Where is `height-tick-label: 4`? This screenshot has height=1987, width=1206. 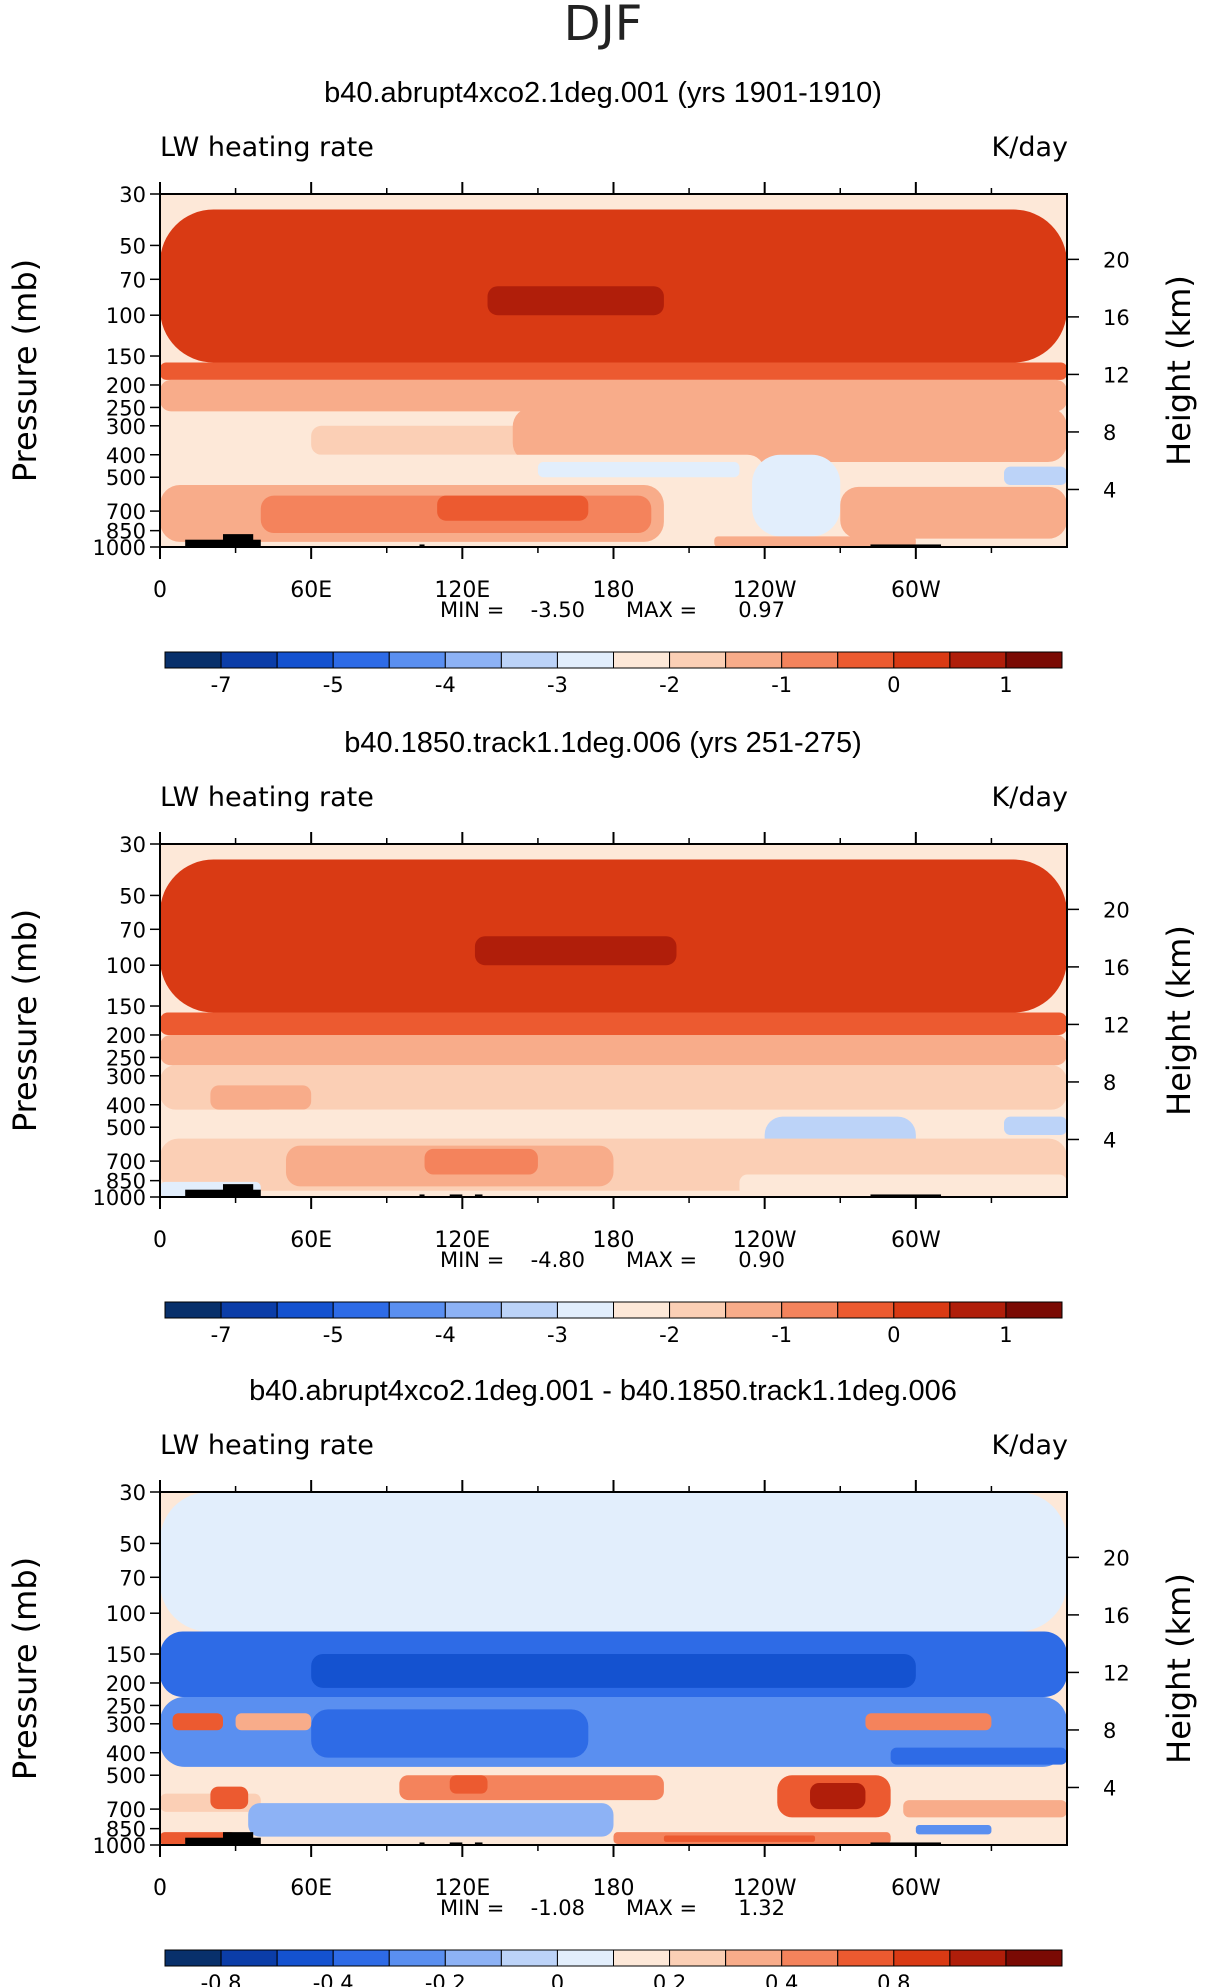
height-tick-label: 4 is located at coordinates (1109, 1140).